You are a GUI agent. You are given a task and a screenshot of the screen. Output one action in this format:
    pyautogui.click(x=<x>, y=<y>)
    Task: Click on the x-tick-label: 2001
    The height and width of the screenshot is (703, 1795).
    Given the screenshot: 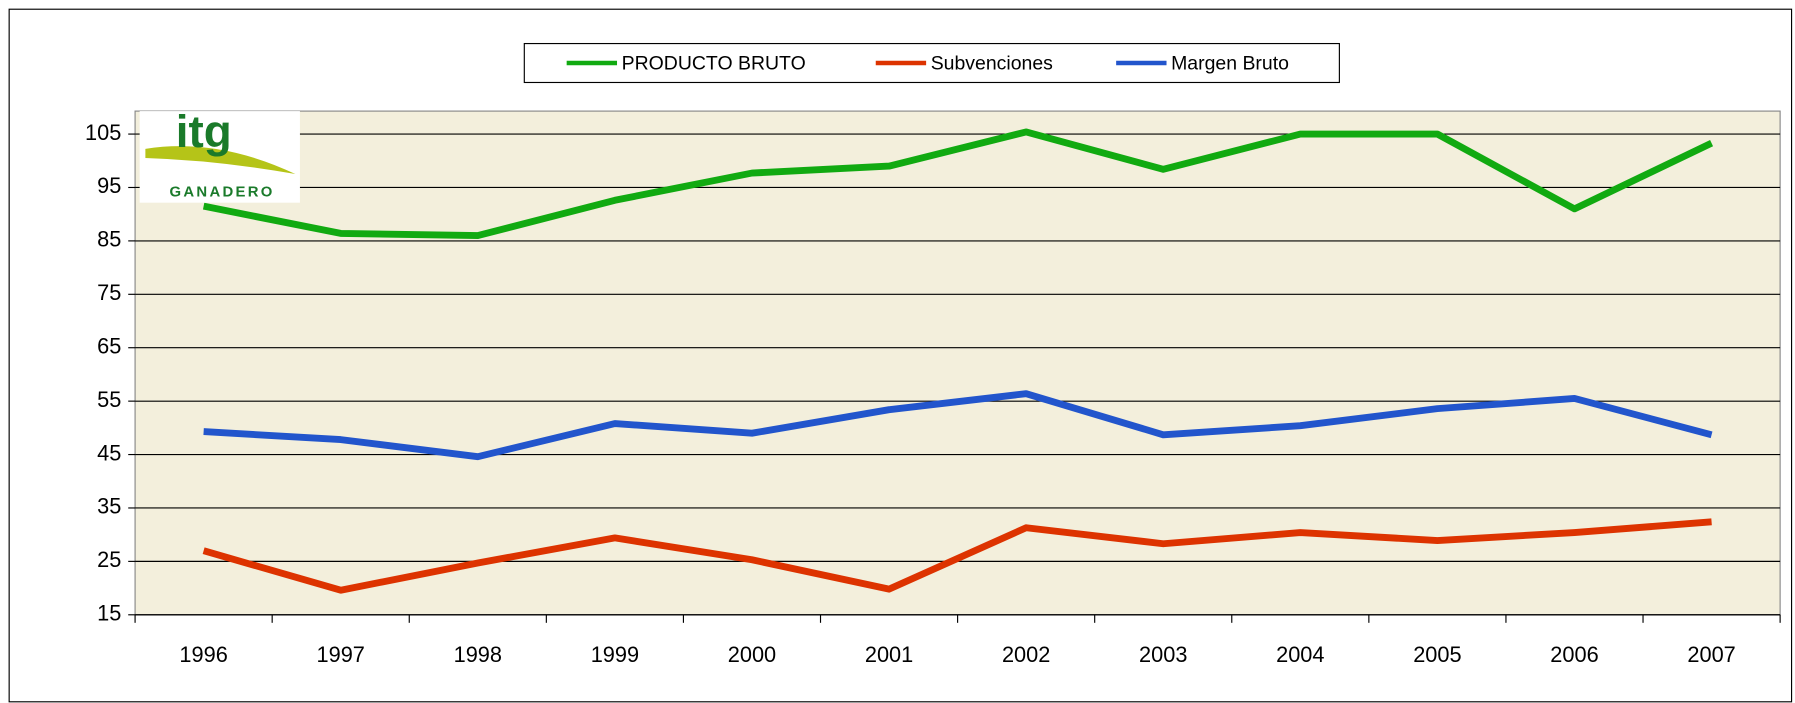 What is the action you would take?
    pyautogui.click(x=889, y=654)
    